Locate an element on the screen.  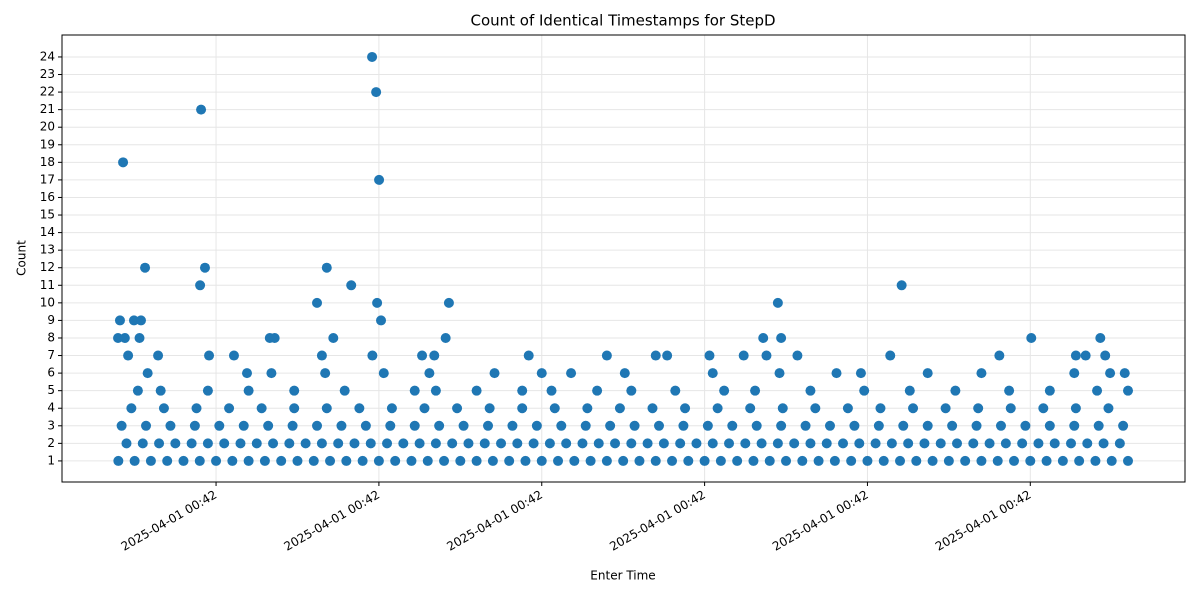
y-tick-label: 7 is located at coordinates (51, 355).